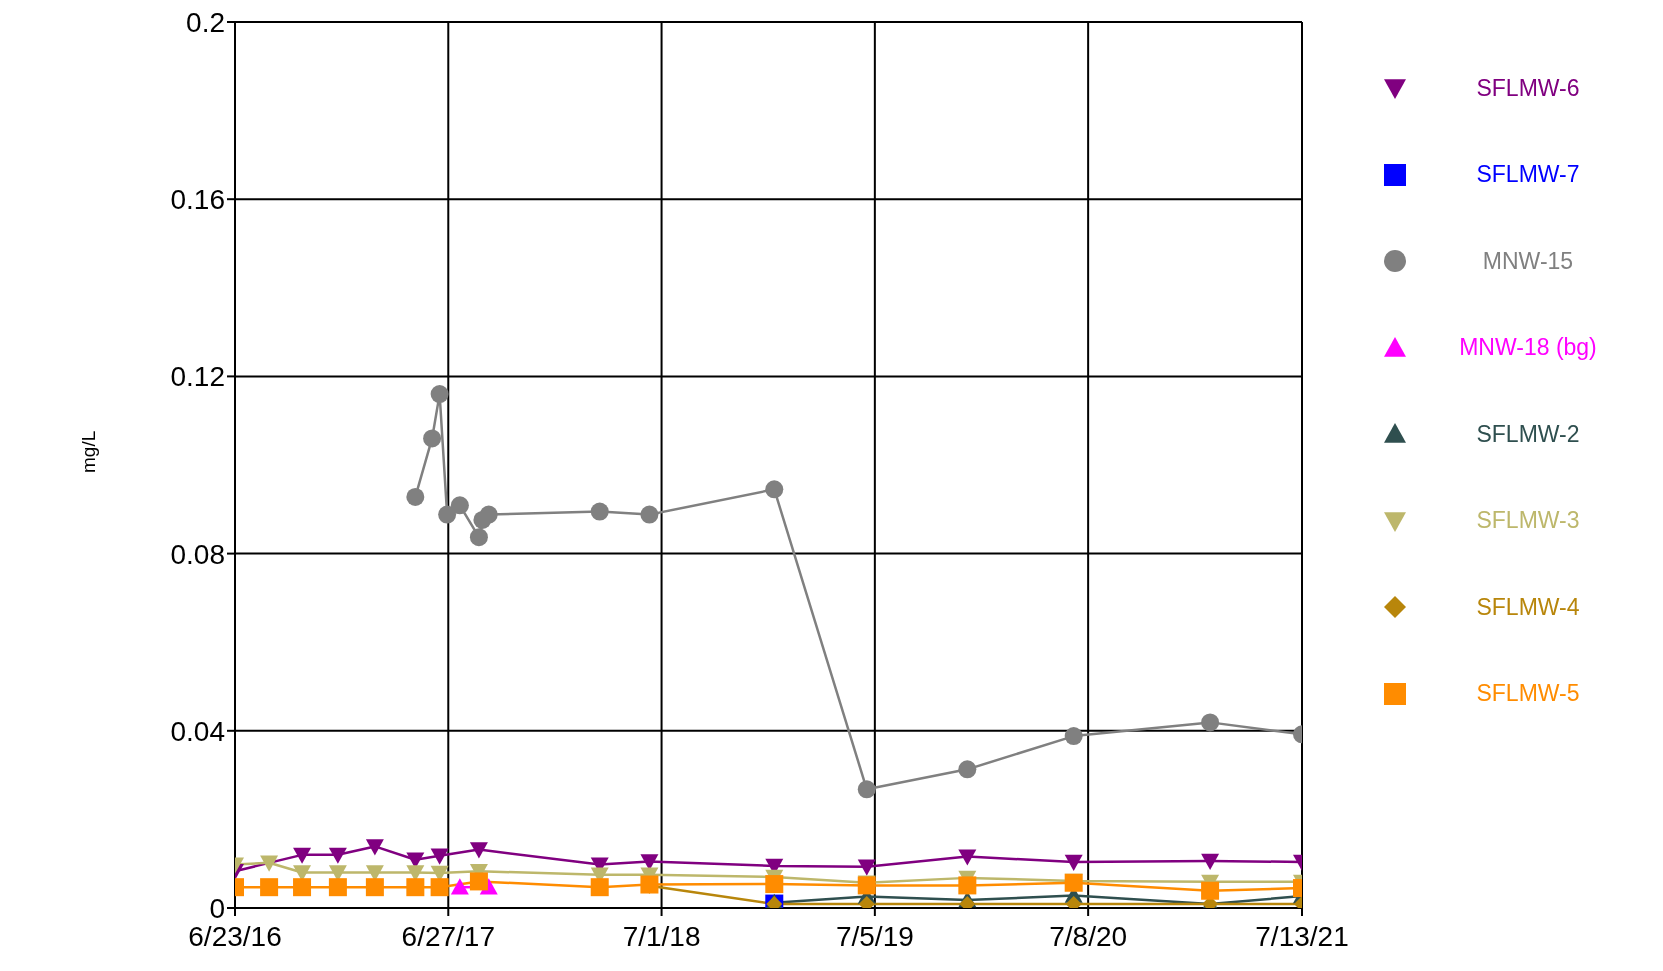 The height and width of the screenshot is (971, 1663). What do you see at coordinates (1528, 521) in the screenshot?
I see `text: SFLMW-3` at bounding box center [1528, 521].